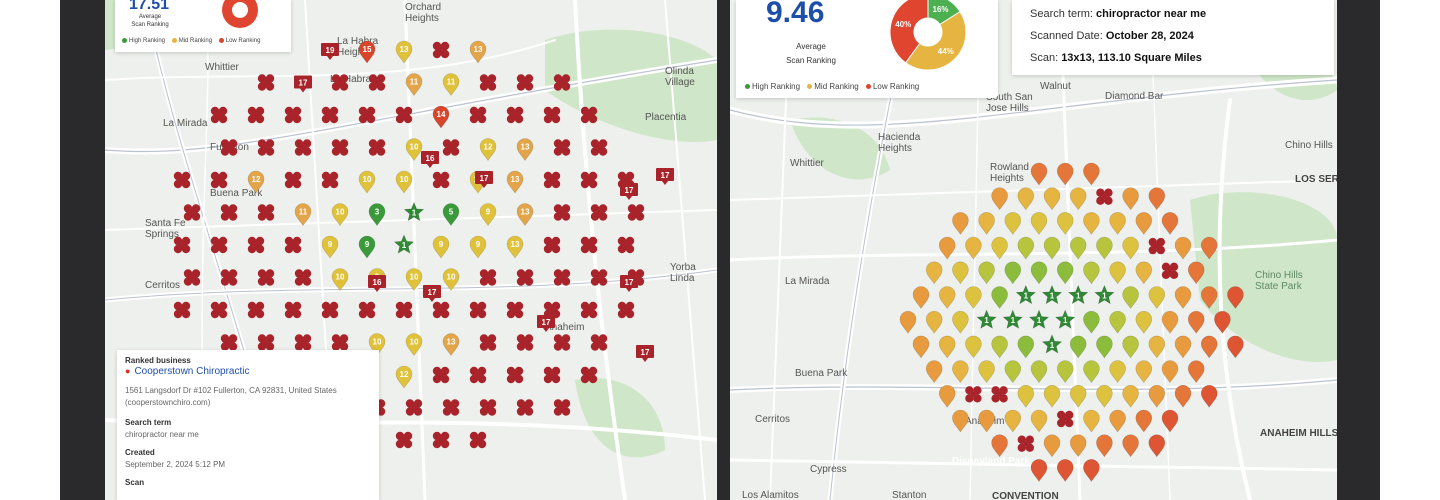 The width and height of the screenshot is (1440, 500). What do you see at coordinates (377, 215) in the screenshot?
I see `rank-pin: 3` at bounding box center [377, 215].